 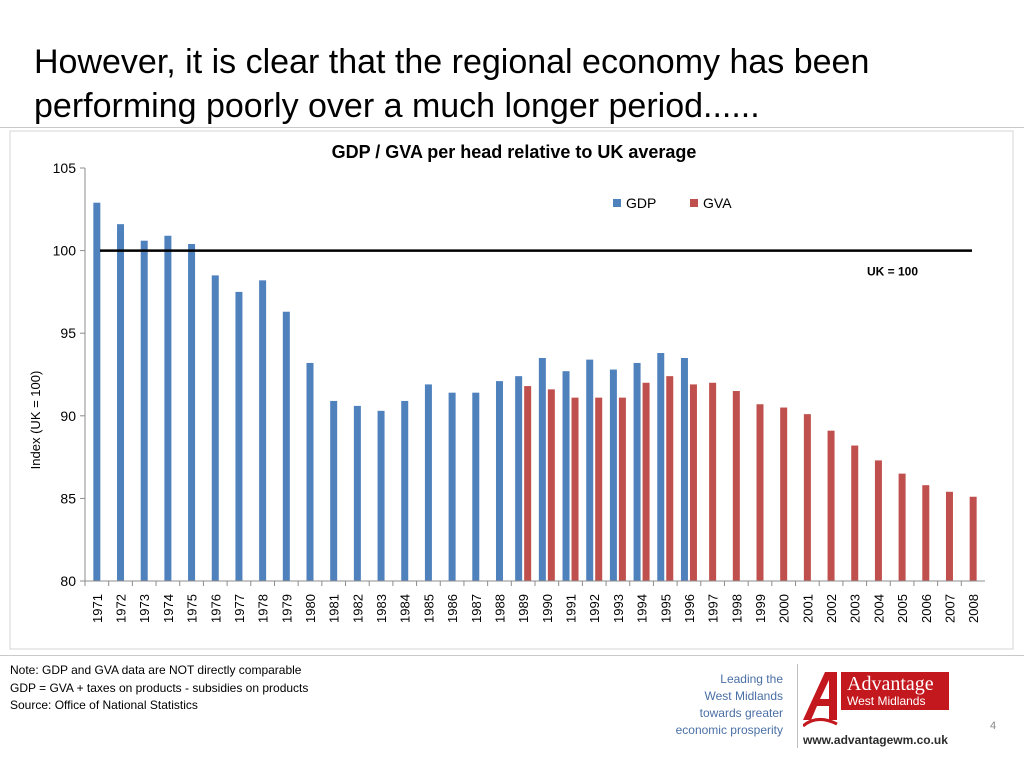 What do you see at coordinates (594, 608) in the screenshot?
I see `x-tick-label: 1992` at bounding box center [594, 608].